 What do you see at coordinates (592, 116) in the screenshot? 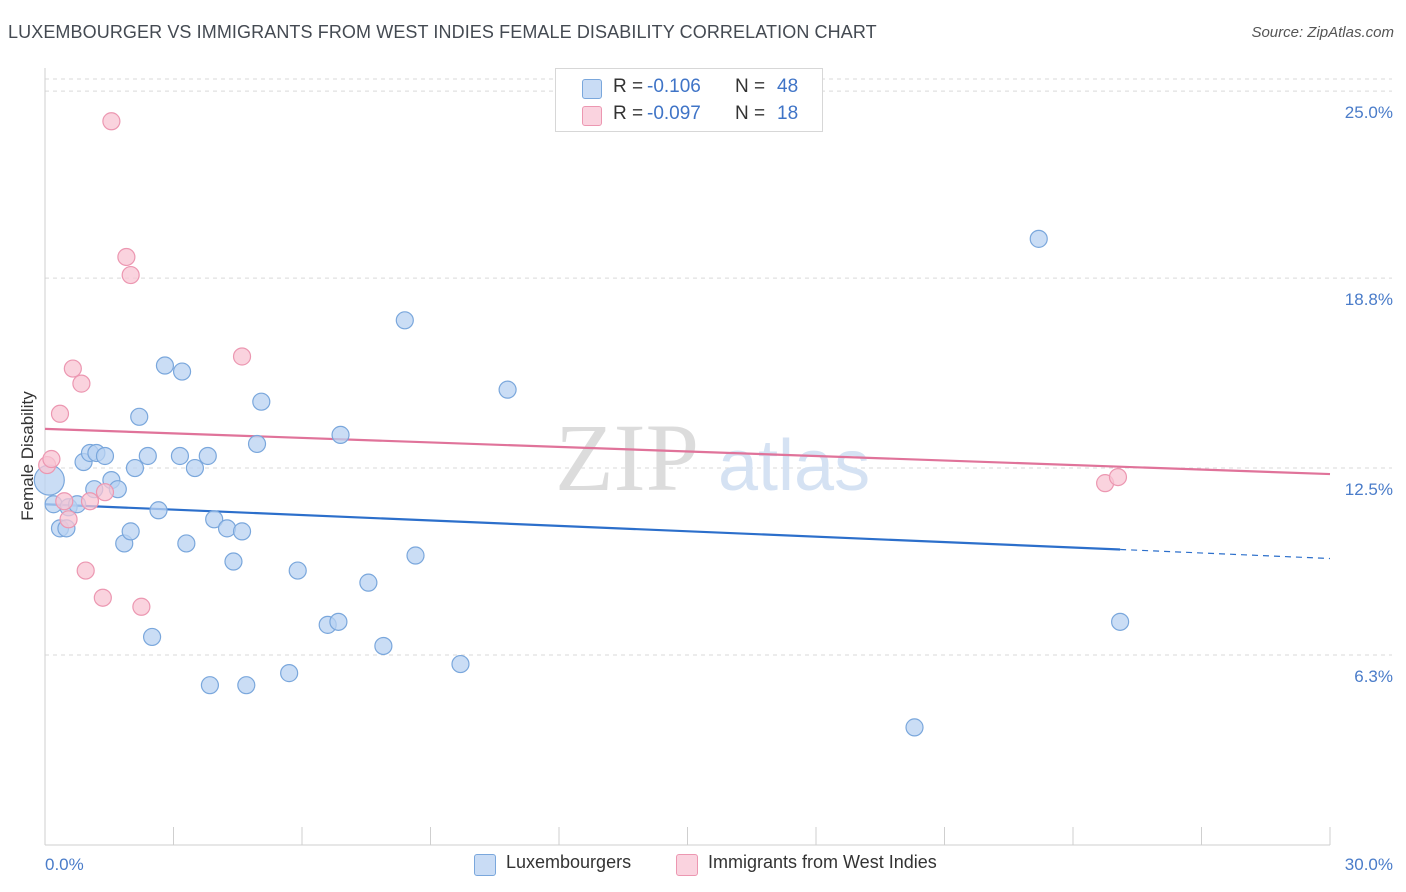
I see `legend-swatch-pink` at bounding box center [592, 116].